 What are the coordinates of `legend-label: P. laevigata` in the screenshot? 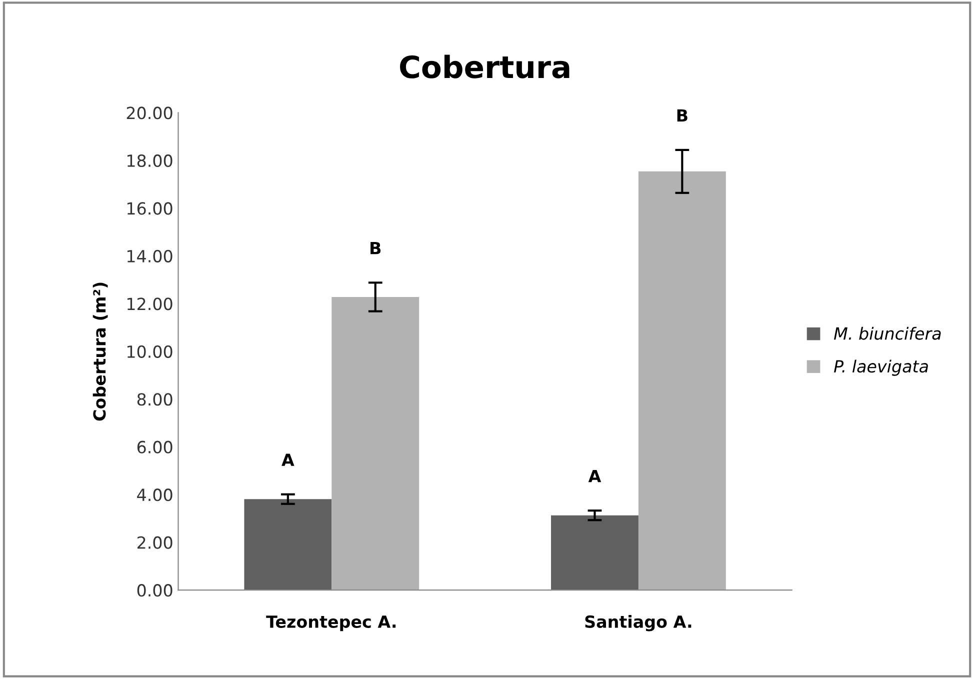 It's located at (881, 368).